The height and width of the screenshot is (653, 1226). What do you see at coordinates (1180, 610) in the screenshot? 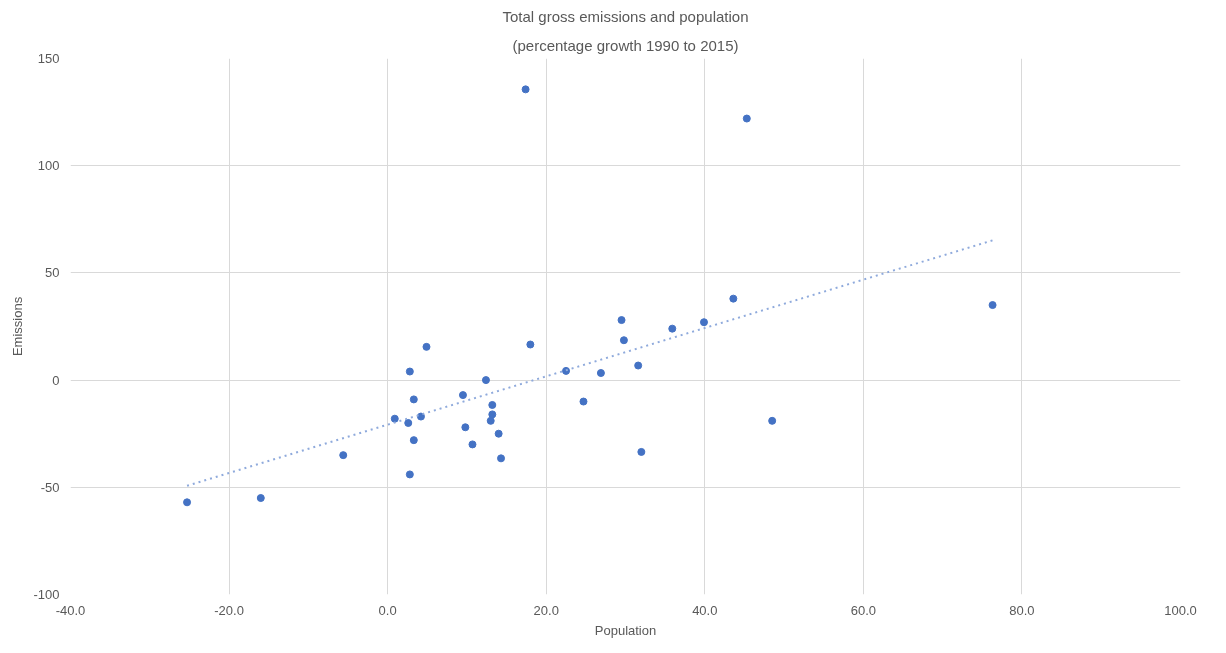
I see `x-tick-label: 100.0` at bounding box center [1180, 610].